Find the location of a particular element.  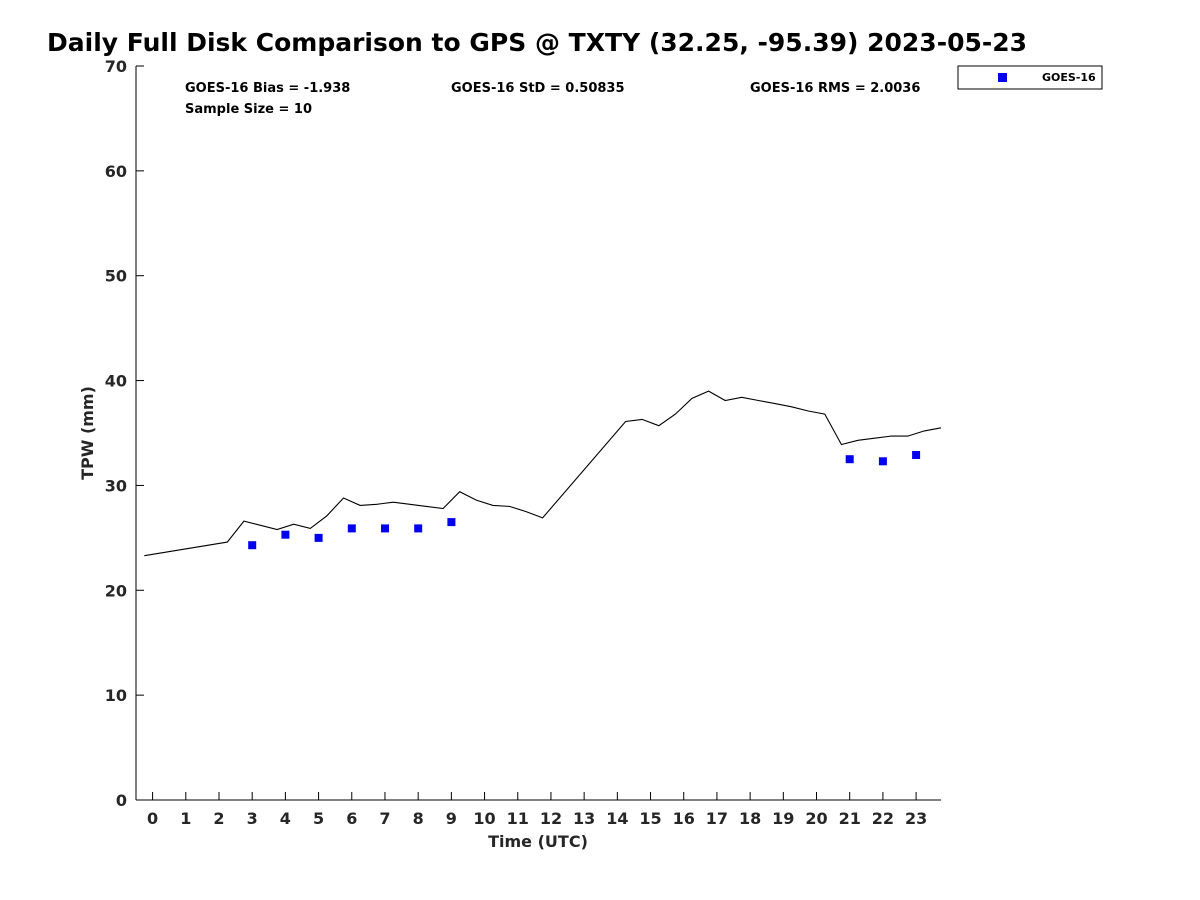

y-tick-label: 10 is located at coordinates (116, 695).